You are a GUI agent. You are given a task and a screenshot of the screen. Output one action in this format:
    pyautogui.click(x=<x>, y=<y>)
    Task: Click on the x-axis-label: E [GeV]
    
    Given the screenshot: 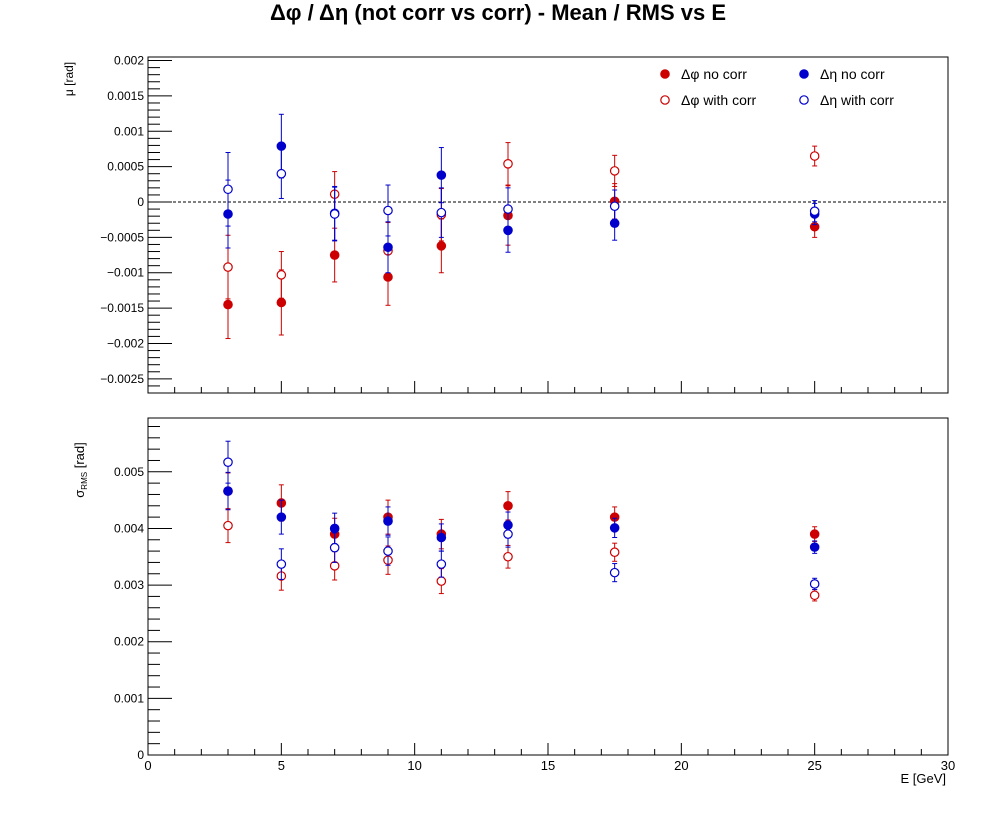 What is the action you would take?
    pyautogui.click(x=923, y=778)
    